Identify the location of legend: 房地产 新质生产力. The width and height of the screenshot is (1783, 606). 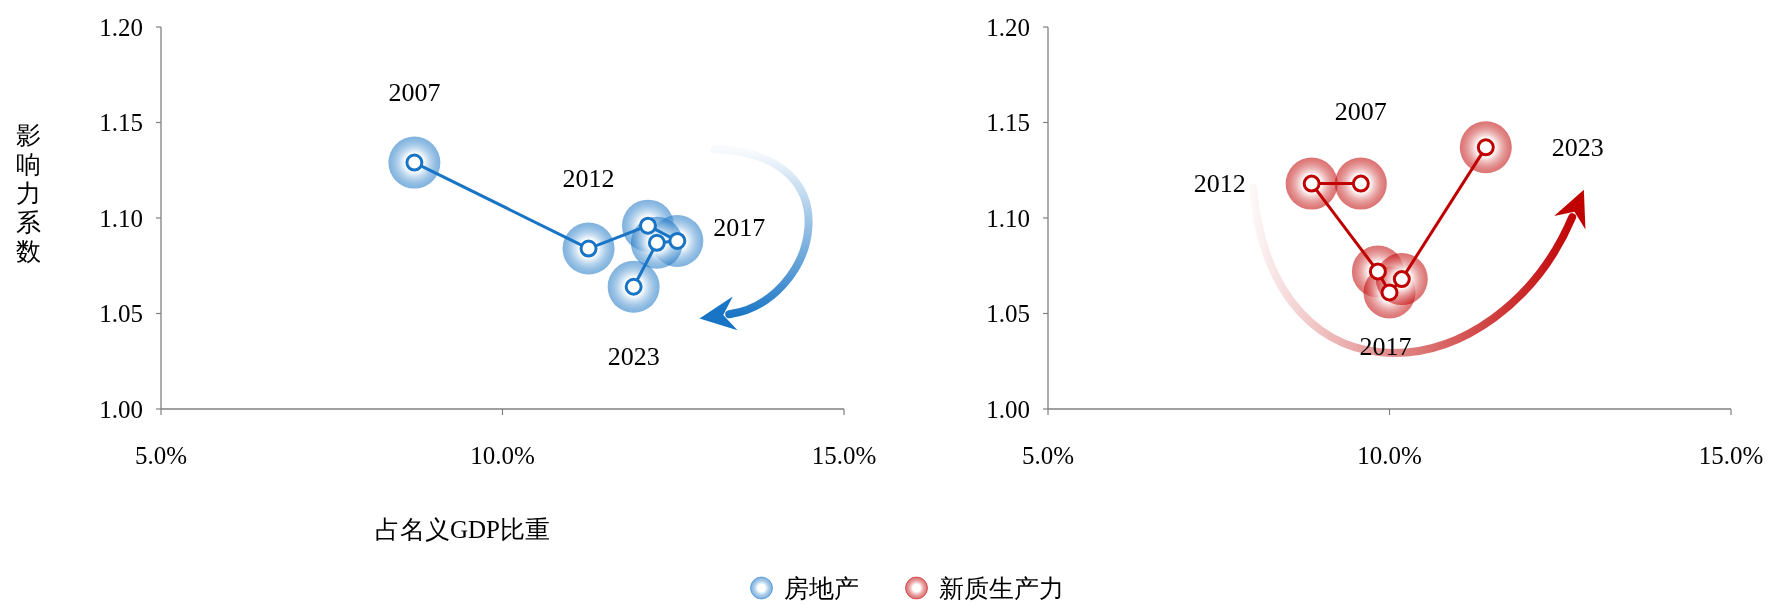
(907, 588).